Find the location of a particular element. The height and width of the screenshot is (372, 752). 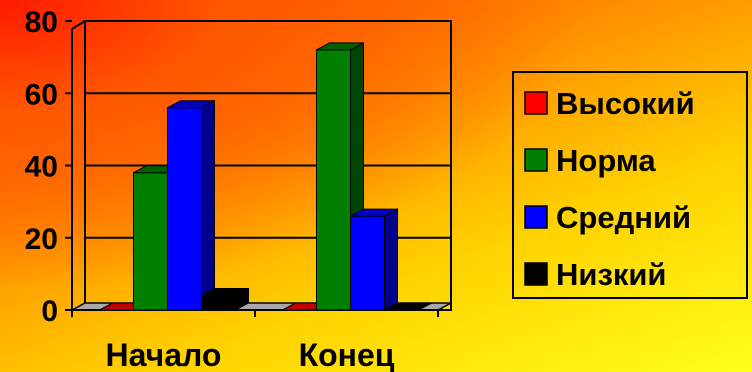

category-label: Конец is located at coordinates (347, 354).